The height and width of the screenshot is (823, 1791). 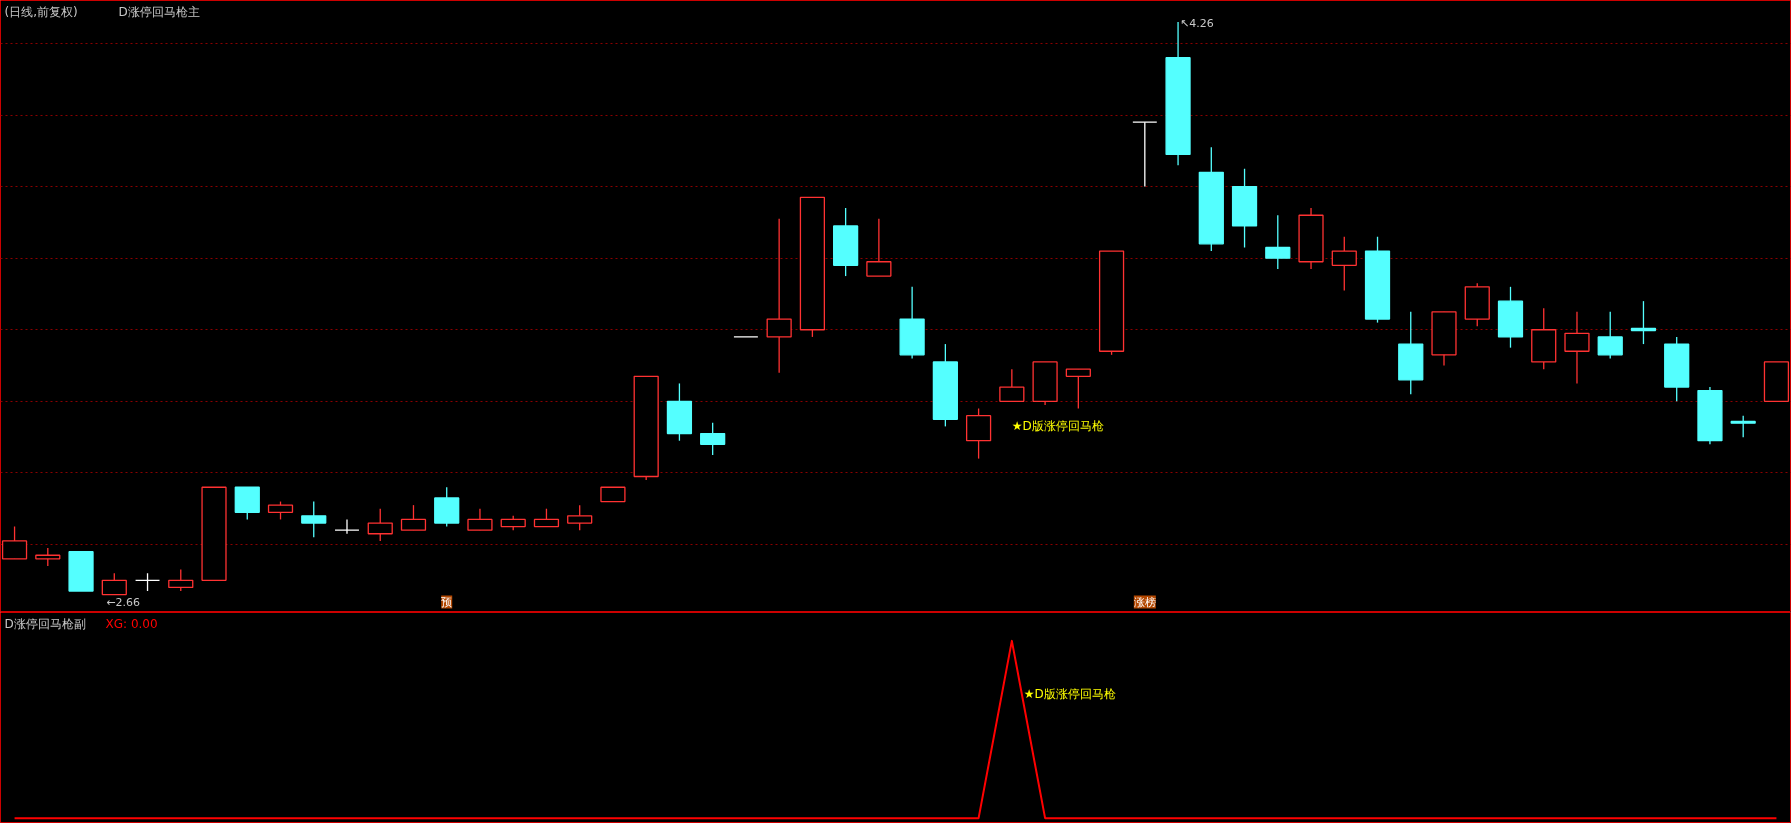 I want to click on annotation: 涨榜, so click(x=1144, y=602).